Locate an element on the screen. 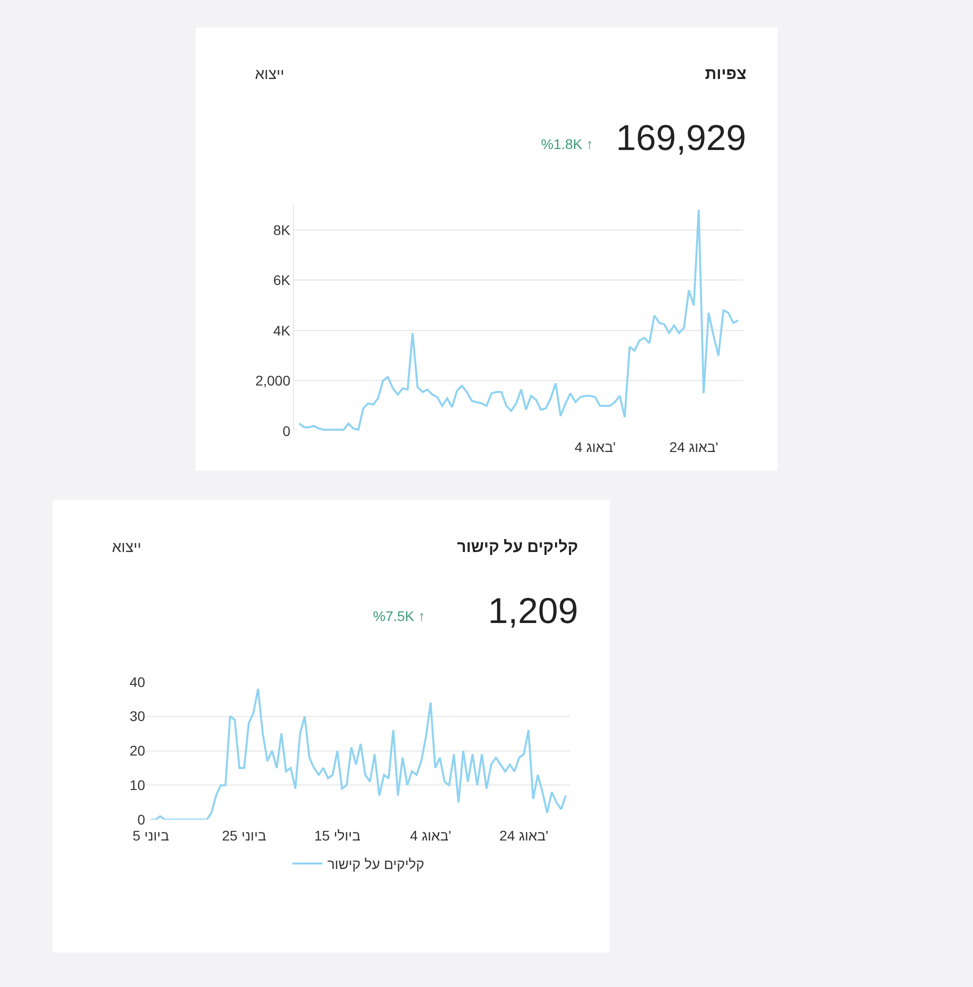 This screenshot has height=987, width=973. y-tick-label: 20 is located at coordinates (138, 750).